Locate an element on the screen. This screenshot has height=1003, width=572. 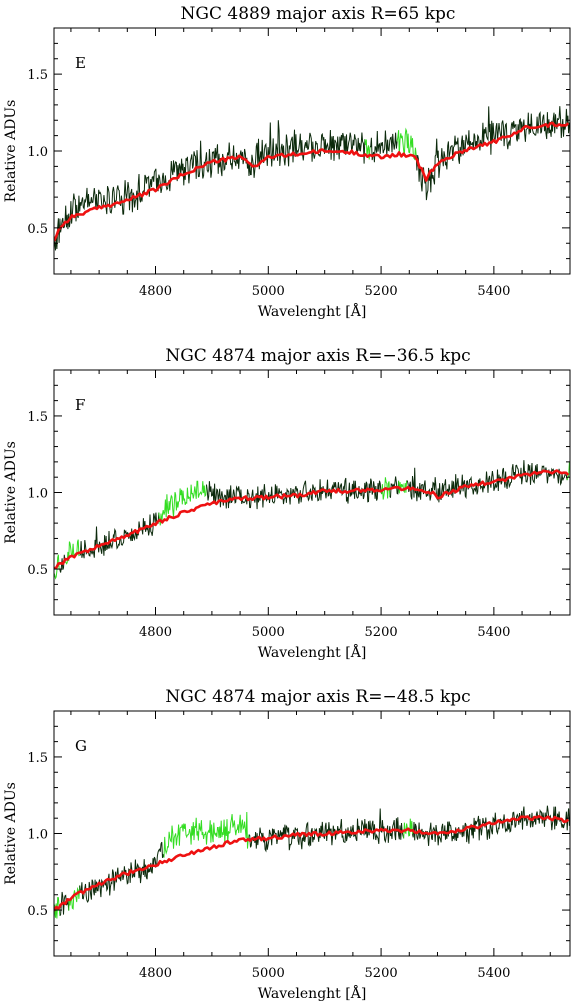
chart-title: NGC 4889 major axis R=65 kpc is located at coordinates (318, 14).